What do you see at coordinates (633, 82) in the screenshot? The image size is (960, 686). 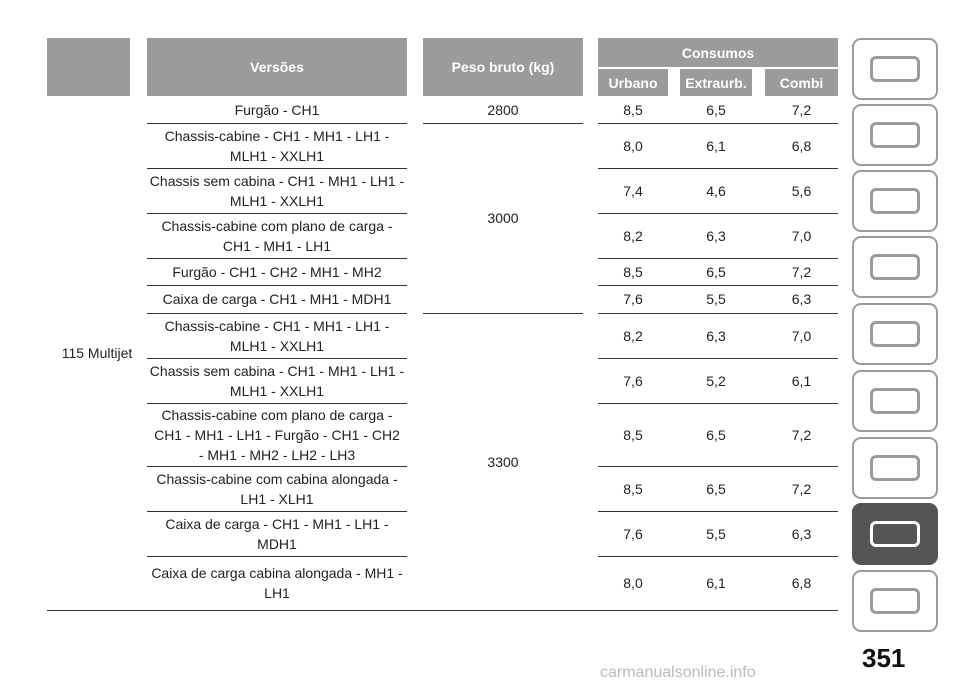 I see `header-cell: Urbano` at bounding box center [633, 82].